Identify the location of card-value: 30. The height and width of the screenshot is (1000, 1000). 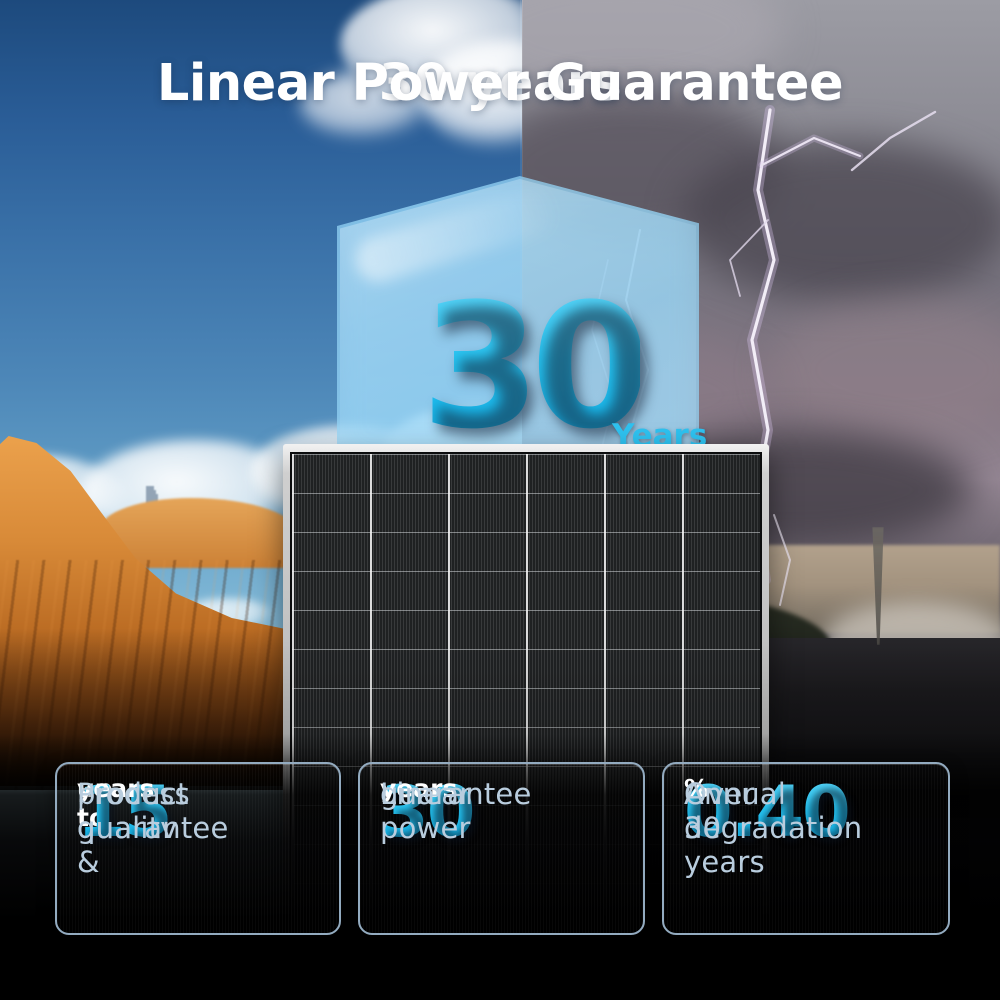
(427, 812).